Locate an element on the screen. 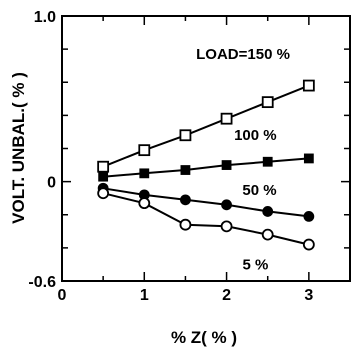 The width and height of the screenshot is (352, 355). x-axis-label: % Z( % ) is located at coordinates (204, 337).